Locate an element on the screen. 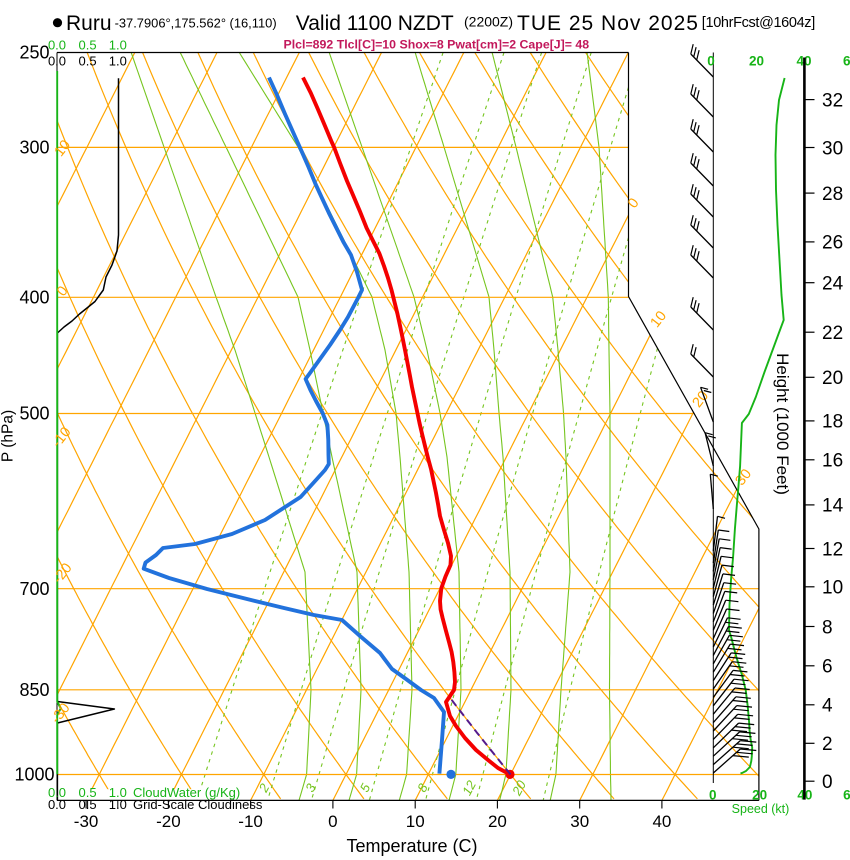  svg-text: 2 is located at coordinates (827, 744).